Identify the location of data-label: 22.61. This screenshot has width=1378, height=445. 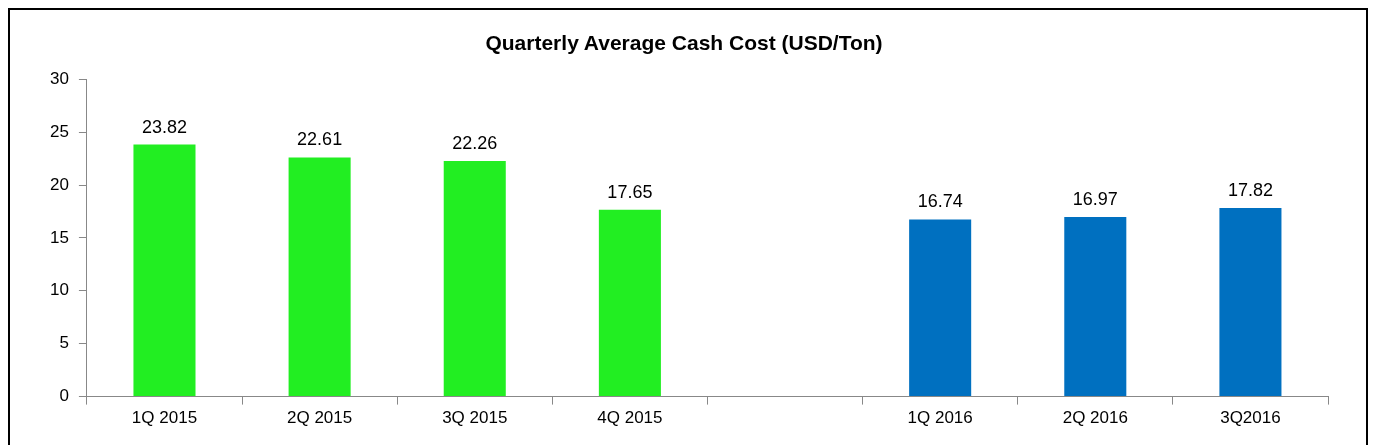
(320, 139).